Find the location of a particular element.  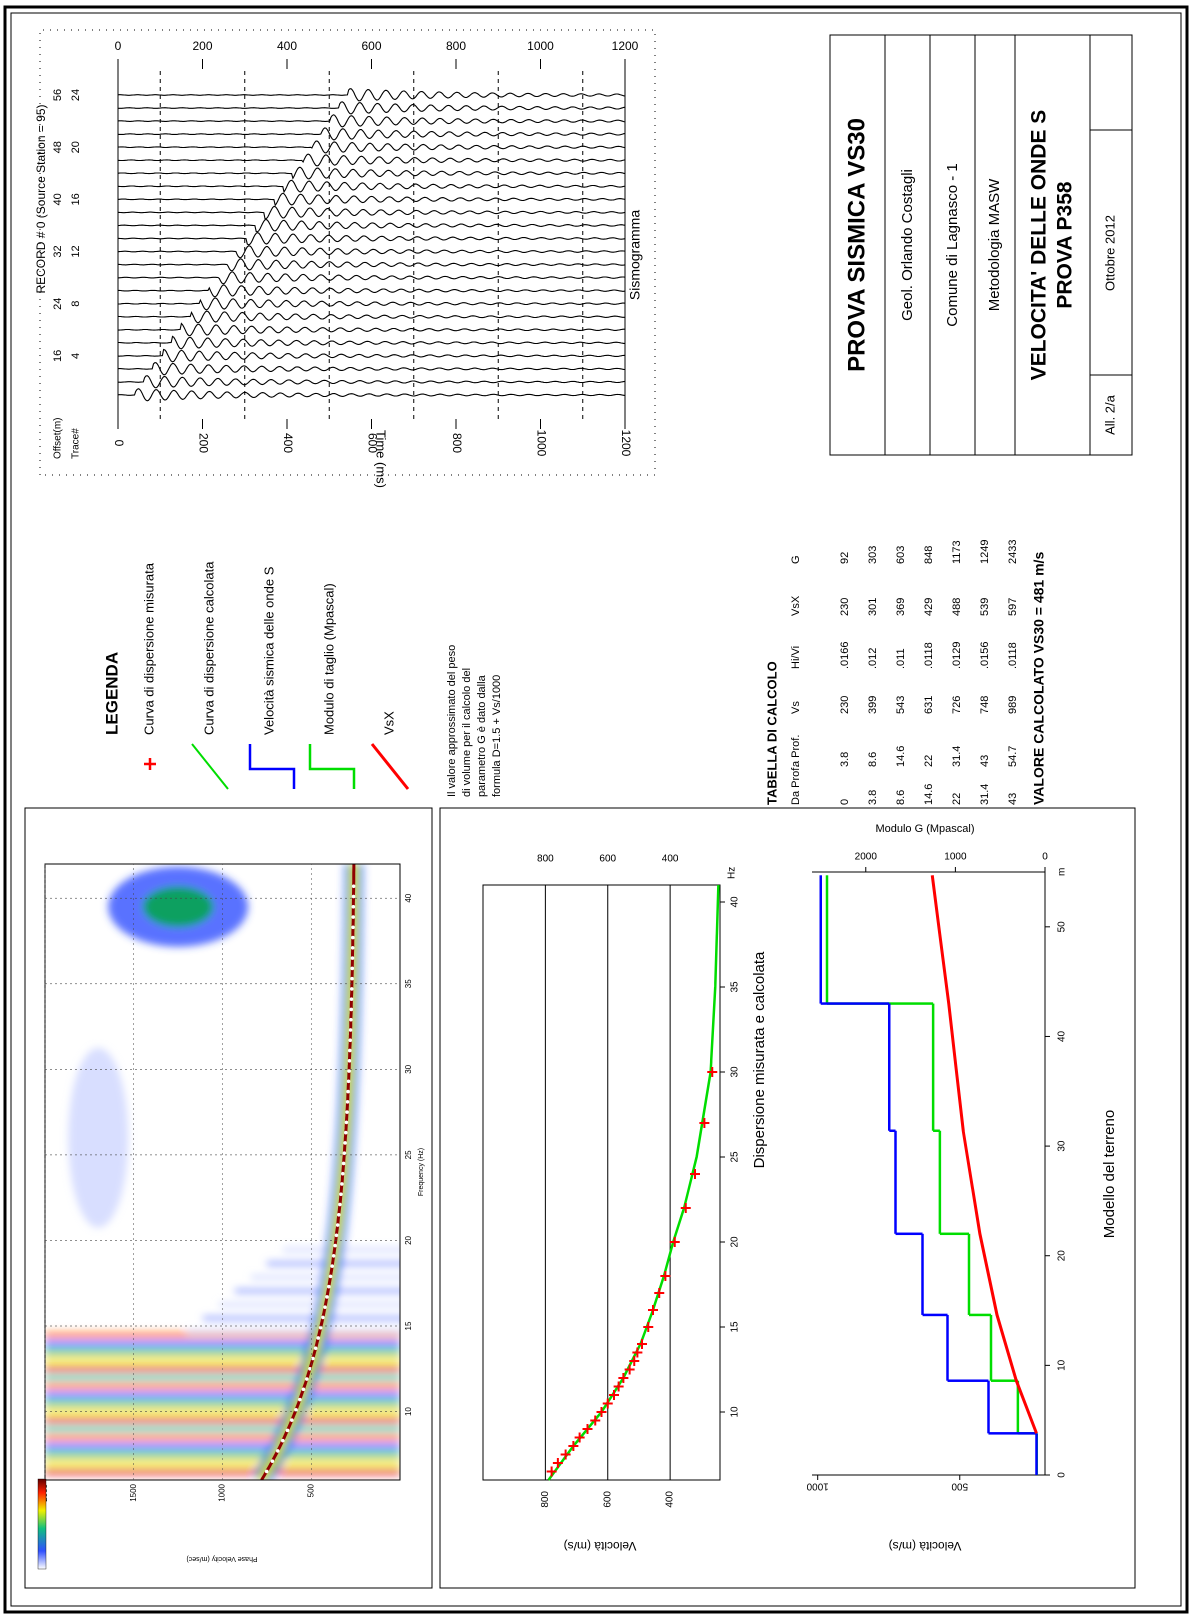

table-cell: 539 is located at coordinates (985, 607).